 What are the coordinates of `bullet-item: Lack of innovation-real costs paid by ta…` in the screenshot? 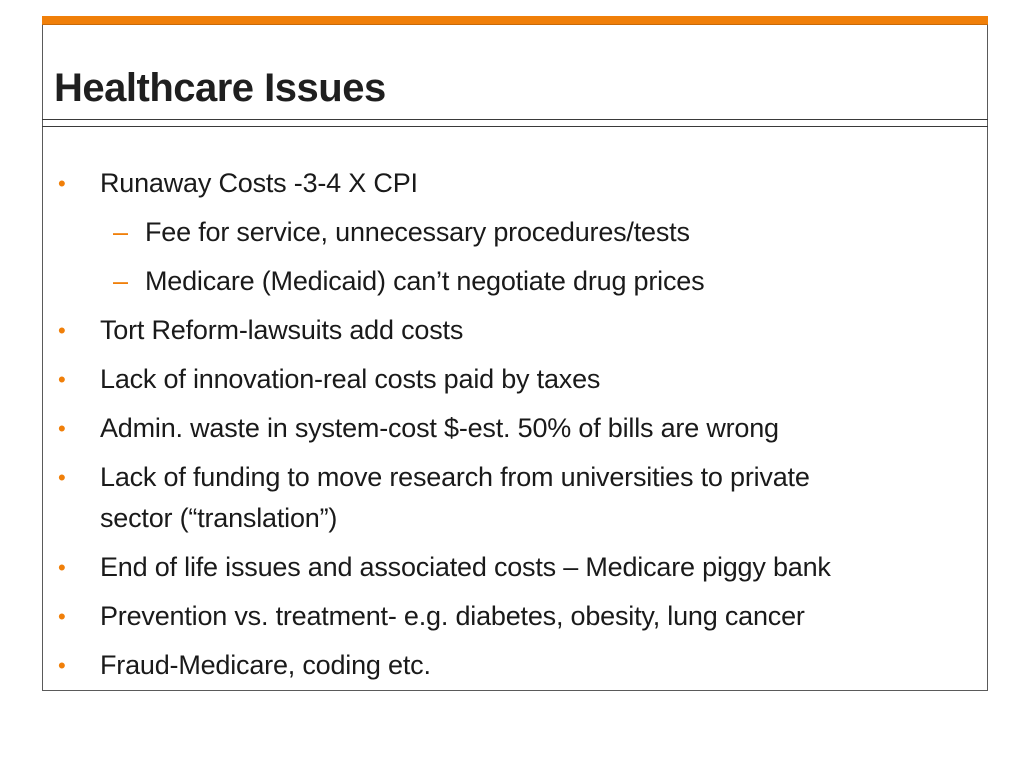 It's located at (350, 379).